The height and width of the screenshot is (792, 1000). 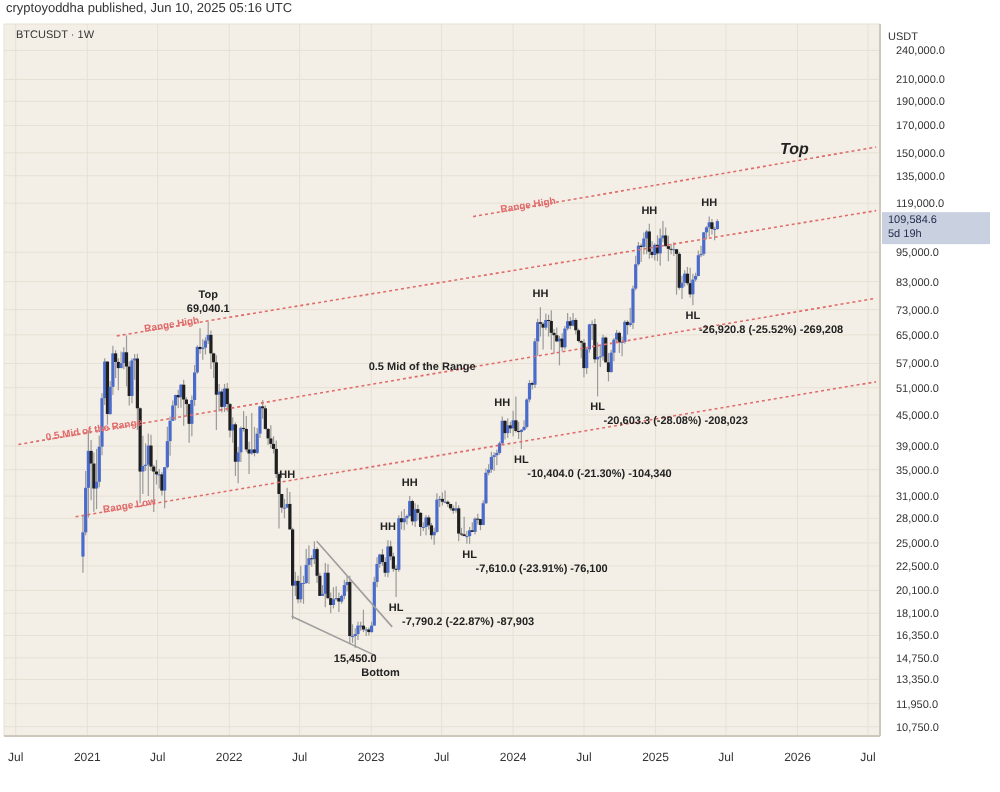 I want to click on annotation: Top, so click(x=794, y=149).